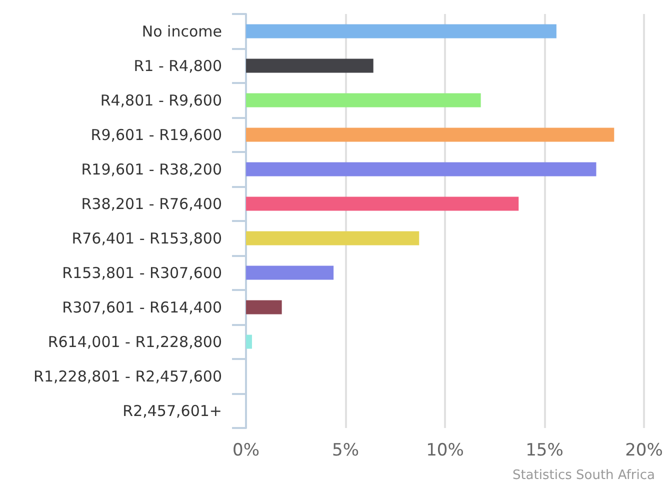  I want to click on y-tick-label: R76,401 - R153,800, so click(147, 238).